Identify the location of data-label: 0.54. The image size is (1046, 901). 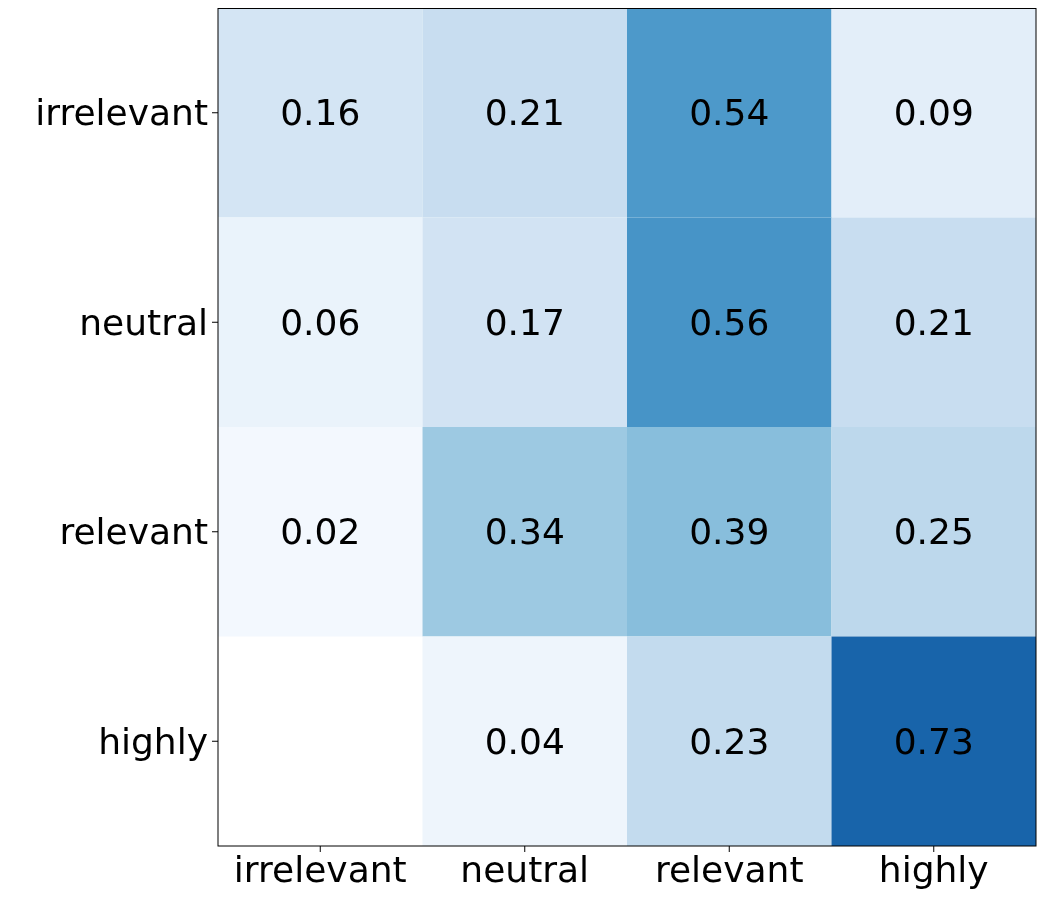
(729, 113).